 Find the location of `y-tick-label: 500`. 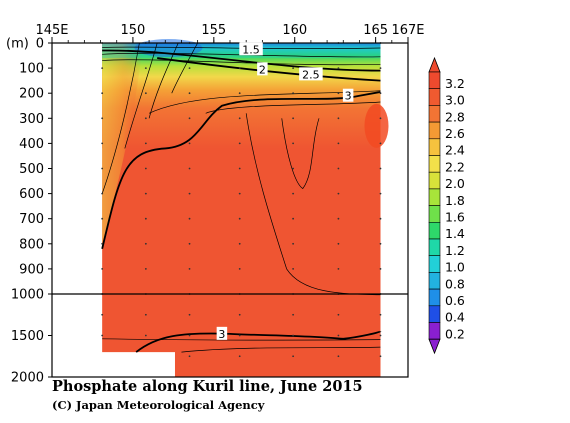

y-tick-label: 500 is located at coordinates (31, 169).